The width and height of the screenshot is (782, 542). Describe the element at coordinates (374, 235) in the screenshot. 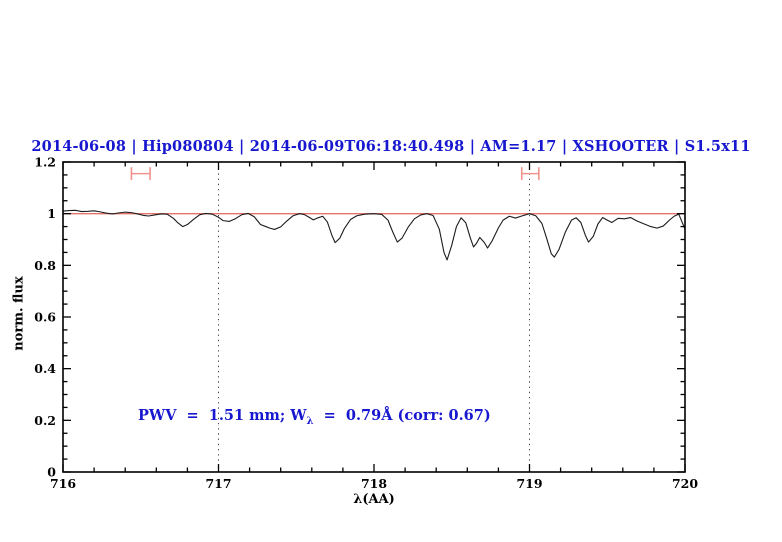

I see `spectrum-line` at that location.